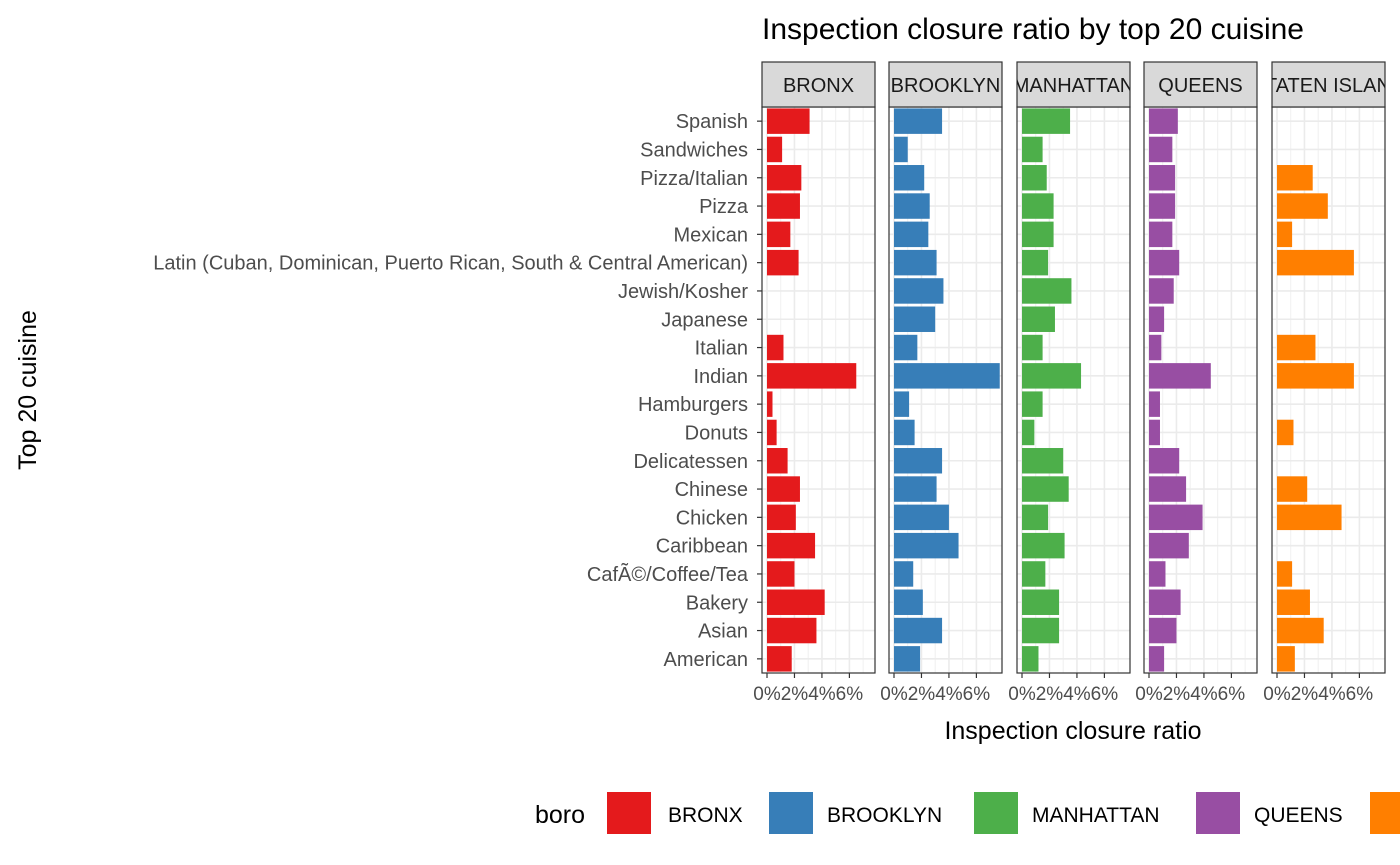  Describe the element at coordinates (779, 234) in the screenshot. I see `bar-bronx-mexican` at that location.